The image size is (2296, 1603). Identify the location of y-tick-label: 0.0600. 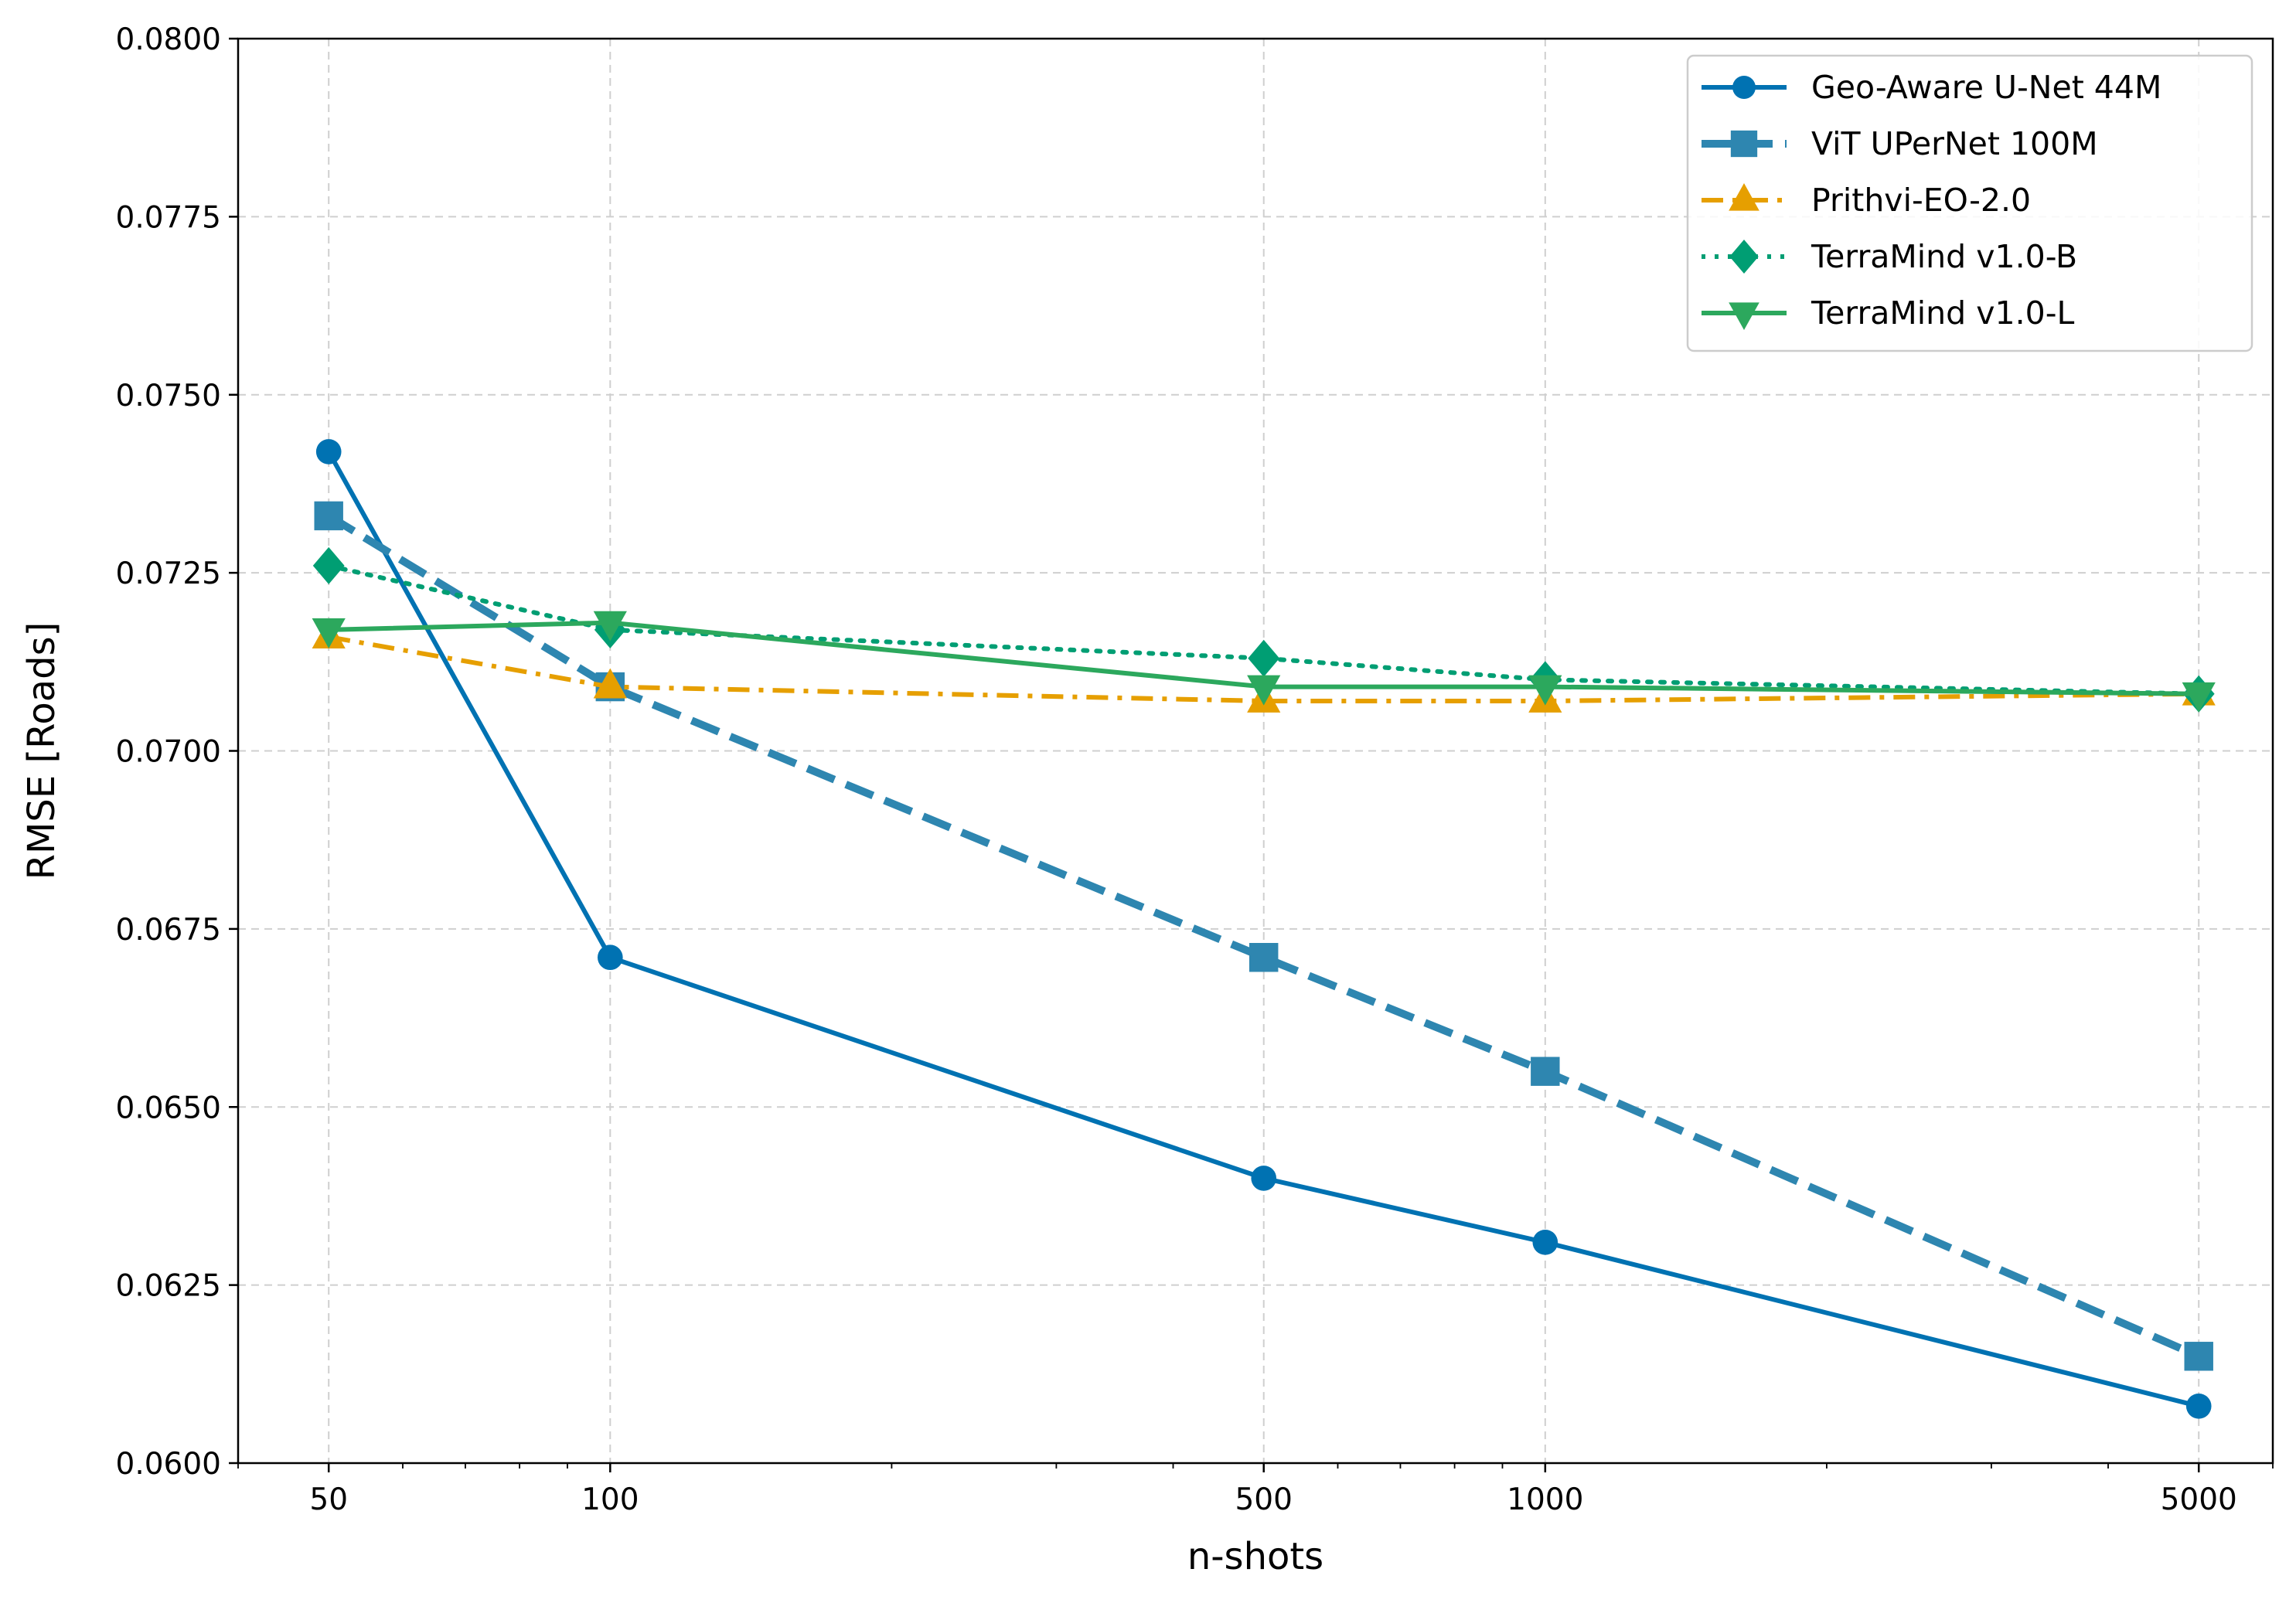
(168, 1464).